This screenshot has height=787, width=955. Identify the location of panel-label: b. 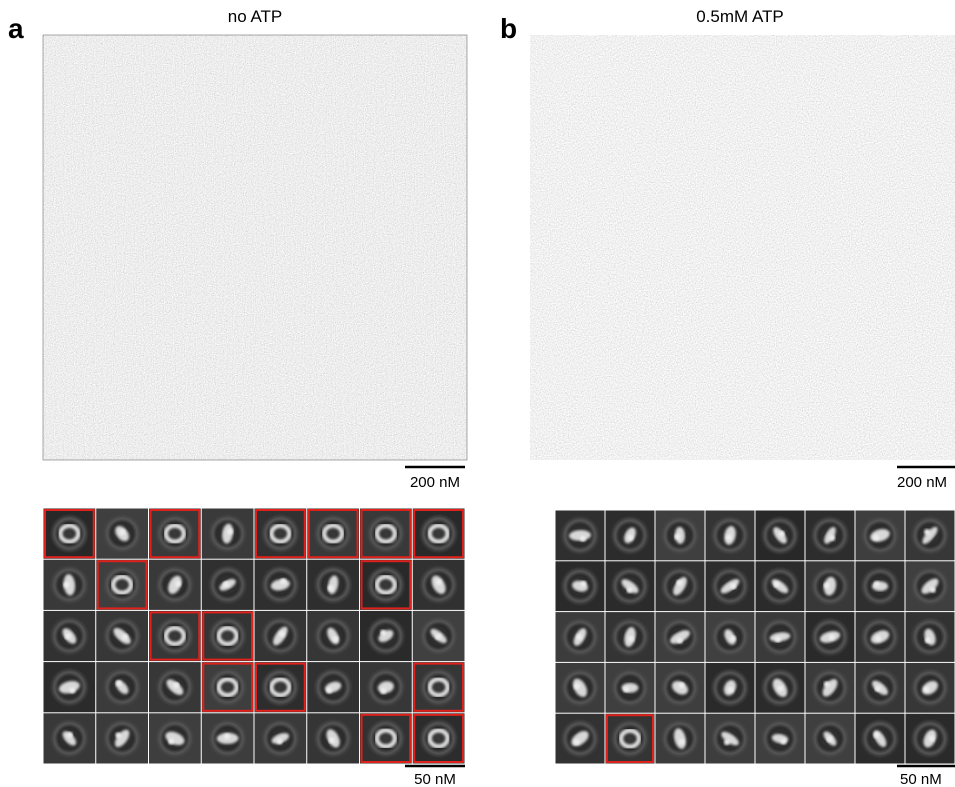
(508, 28).